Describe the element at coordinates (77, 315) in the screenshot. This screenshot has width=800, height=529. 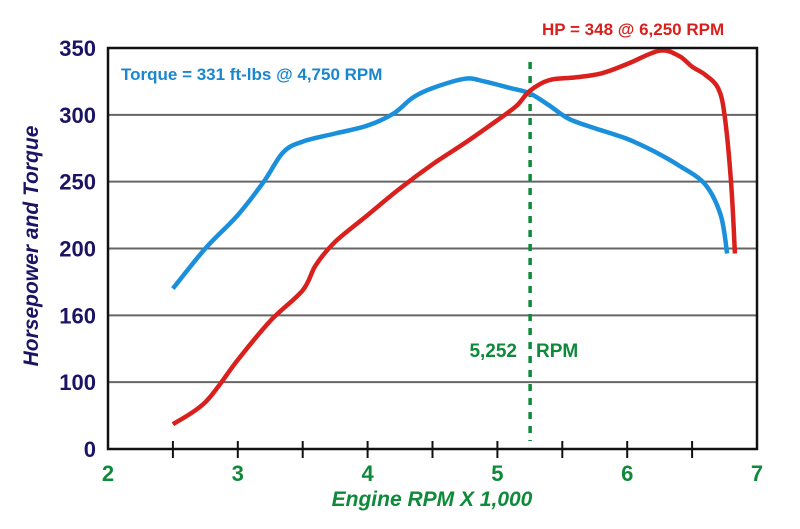
I see `y-tick-label: 160` at that location.